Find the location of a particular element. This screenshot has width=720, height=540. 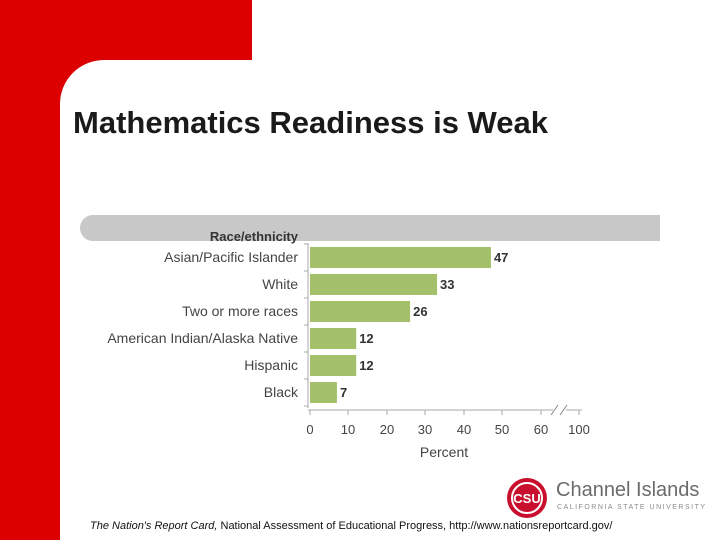

slide-title: Mathematics Readiness is Weak is located at coordinates (310, 122).